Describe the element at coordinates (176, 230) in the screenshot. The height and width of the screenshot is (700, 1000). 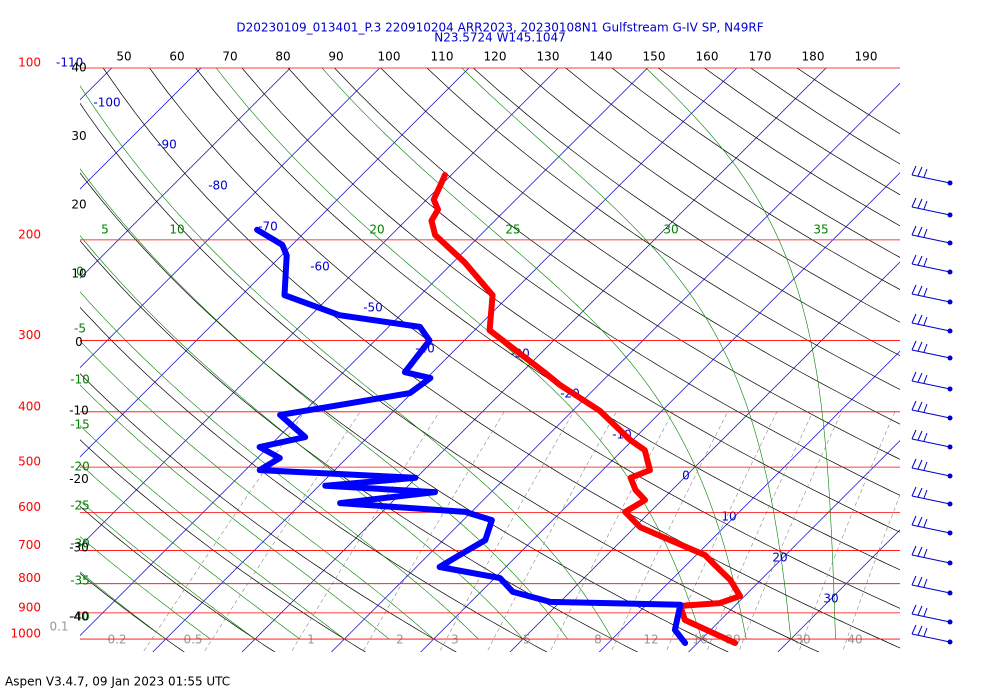
I see `moist-adiabat-label: 10` at that location.